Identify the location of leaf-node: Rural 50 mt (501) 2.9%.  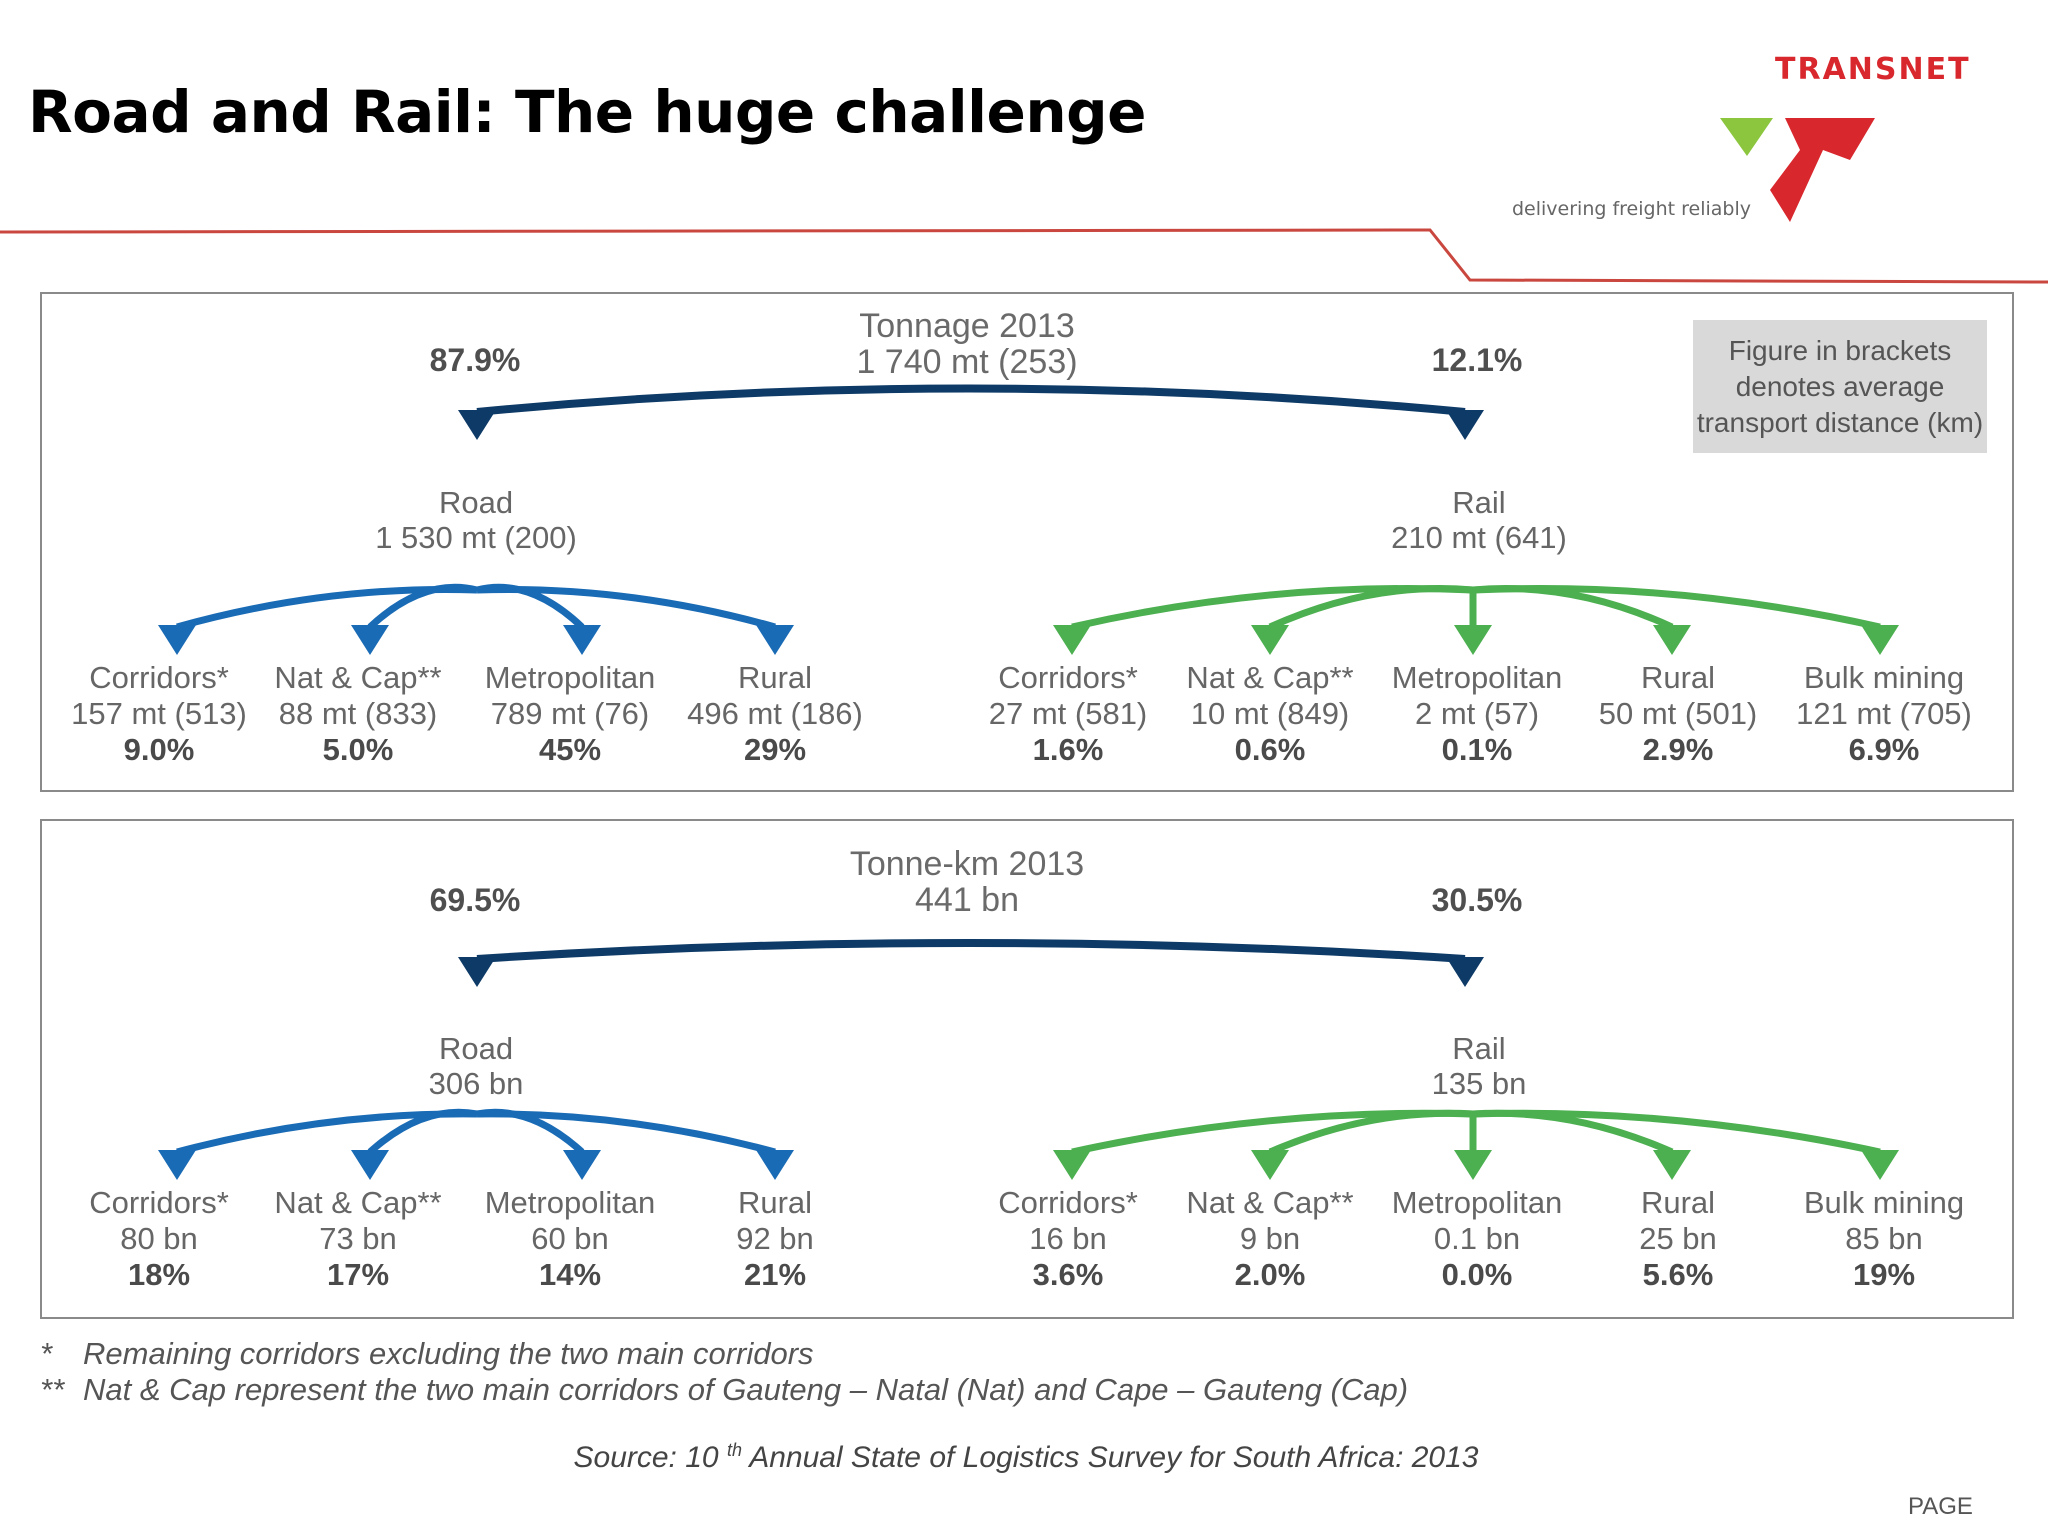
(1678, 714).